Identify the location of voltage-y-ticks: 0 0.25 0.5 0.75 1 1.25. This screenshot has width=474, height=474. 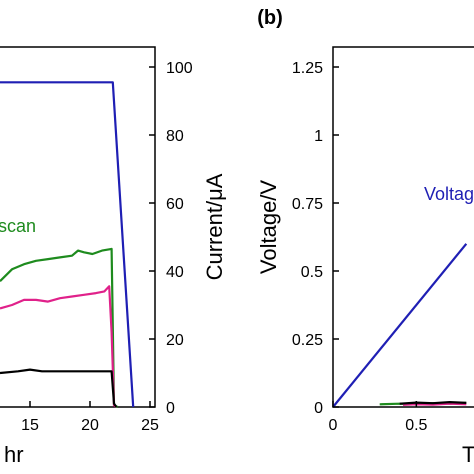
(315, 238).